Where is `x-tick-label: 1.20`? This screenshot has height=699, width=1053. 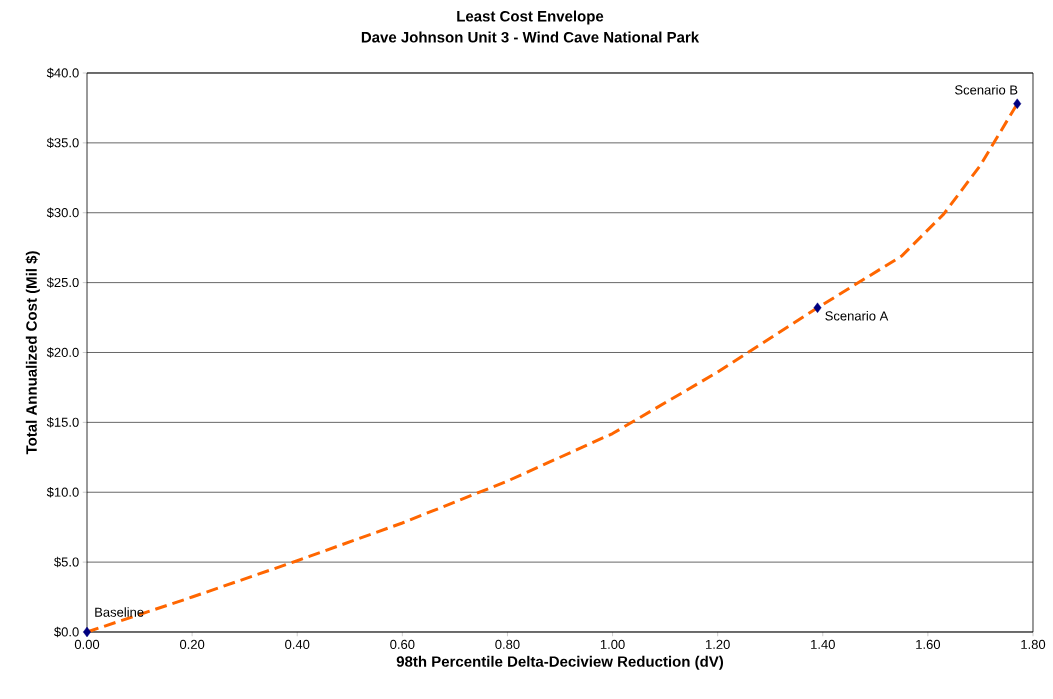
x-tick-label: 1.20 is located at coordinates (718, 644).